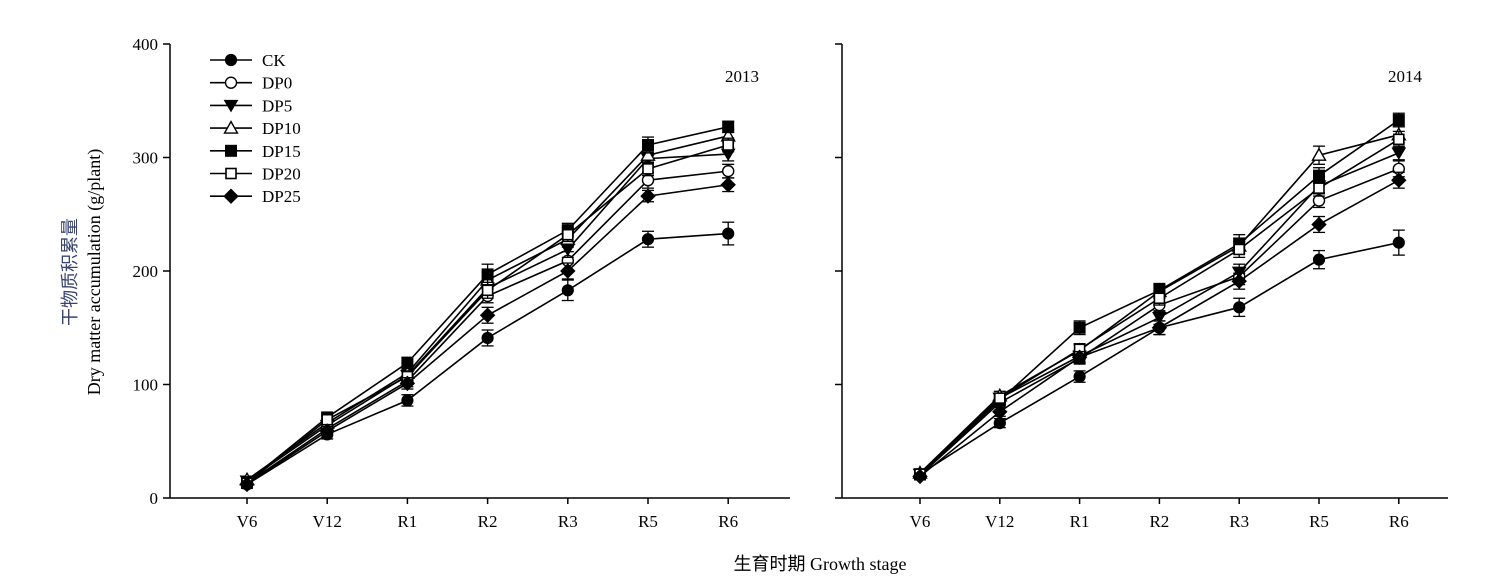  I want to click on legend-item-dp5: DP5, so click(251, 105).